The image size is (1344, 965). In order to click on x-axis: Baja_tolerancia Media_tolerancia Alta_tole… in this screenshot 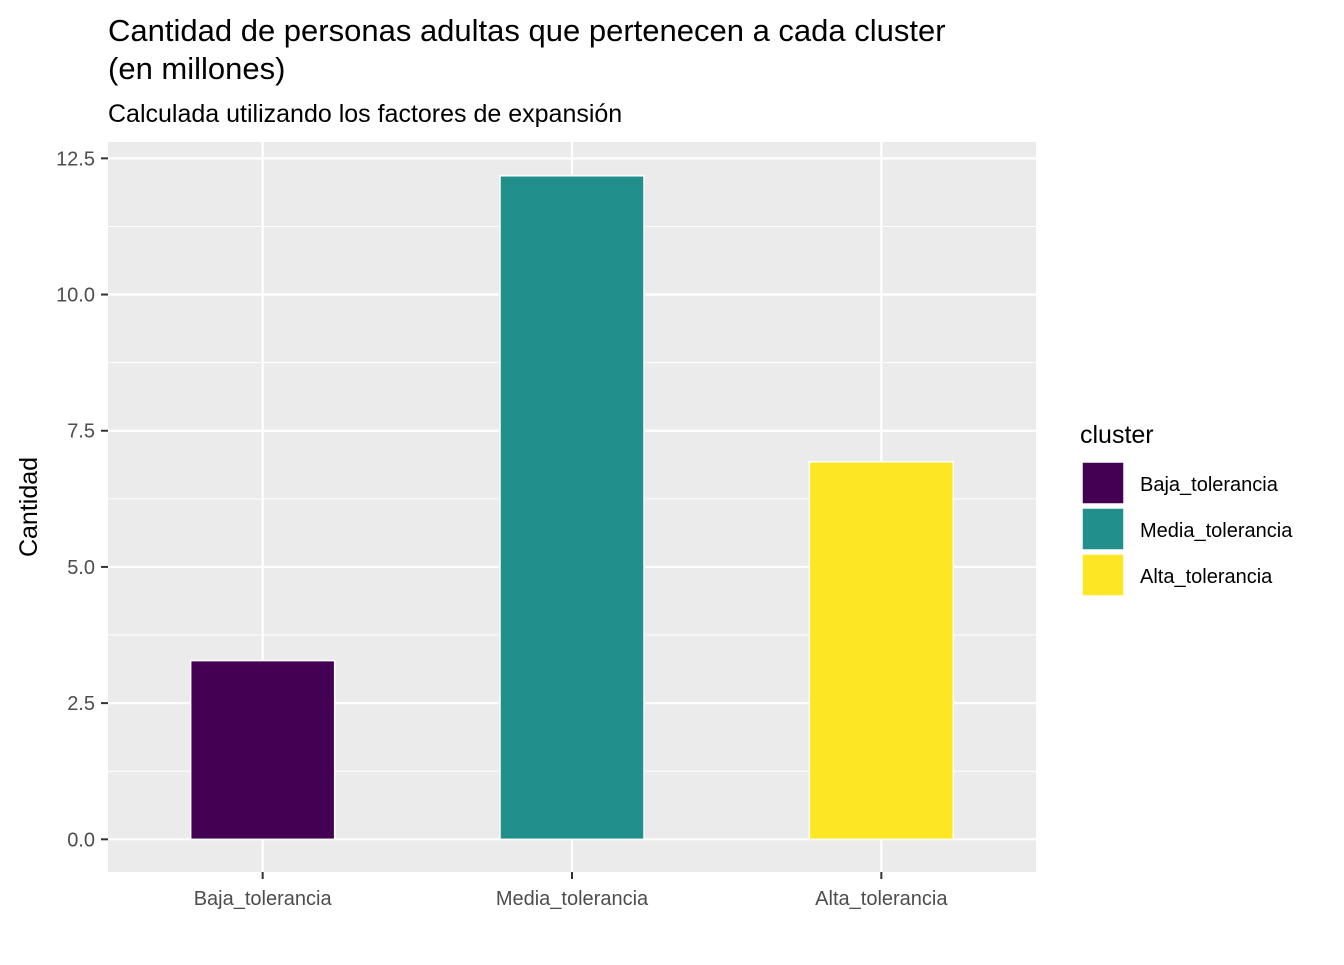, I will do `click(571, 891)`.